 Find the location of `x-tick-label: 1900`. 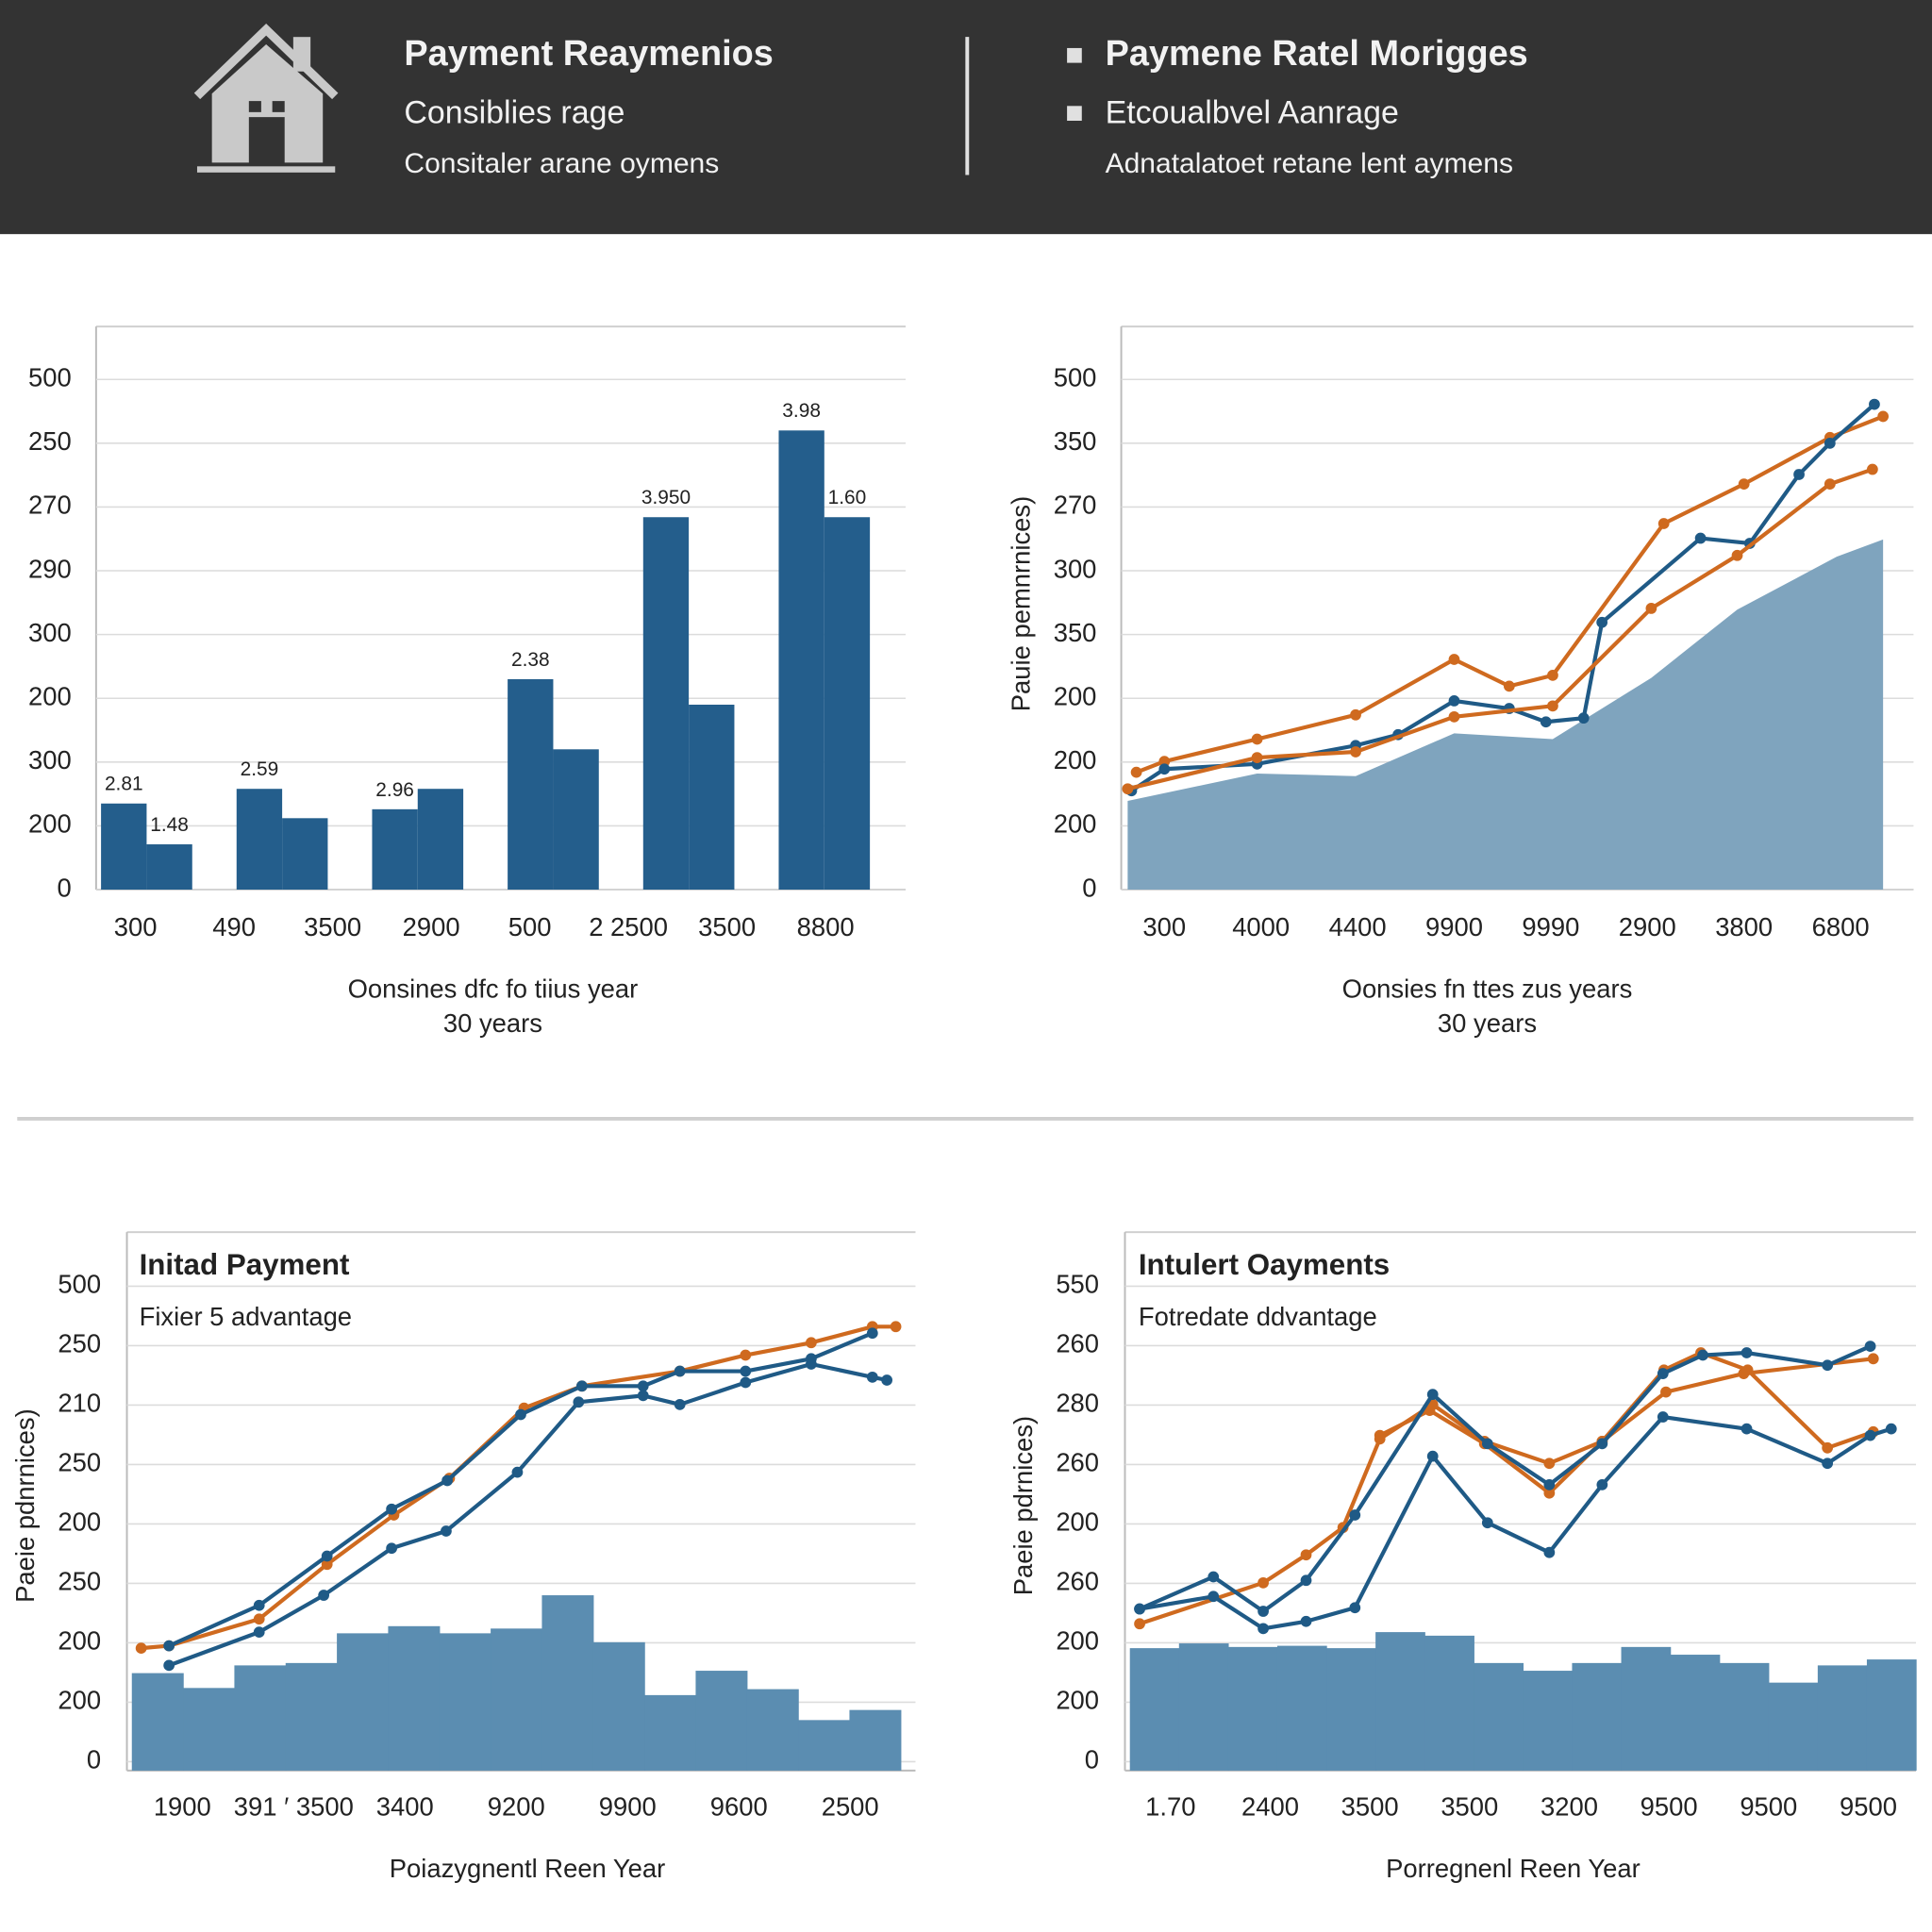

x-tick-label: 1900 is located at coordinates (182, 1807).